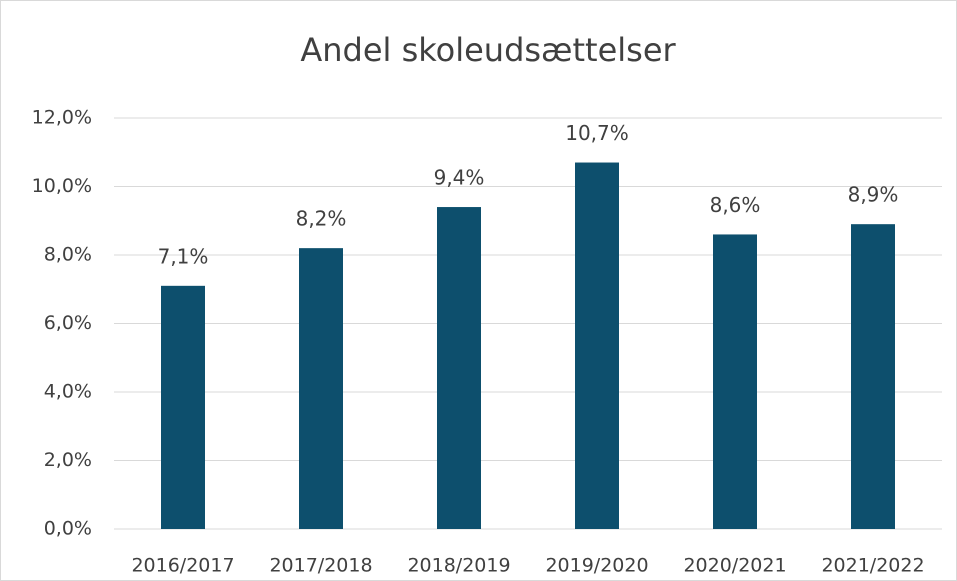 The image size is (957, 581). Describe the element at coordinates (596, 566) in the screenshot. I see `x-tick-label: 2019/2020` at that location.